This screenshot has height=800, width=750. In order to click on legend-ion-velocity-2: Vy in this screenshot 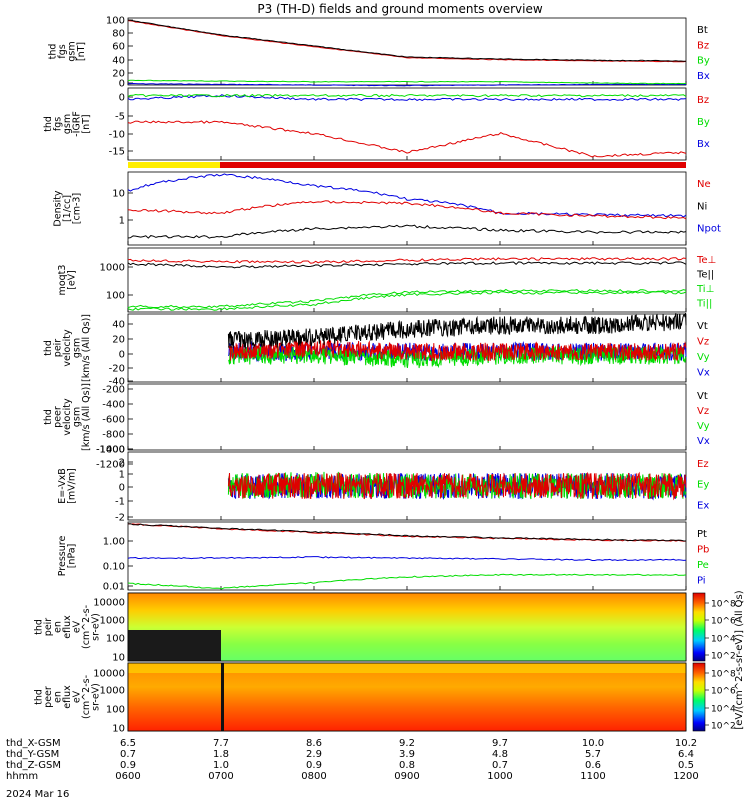, I will do `click(703, 357)`.